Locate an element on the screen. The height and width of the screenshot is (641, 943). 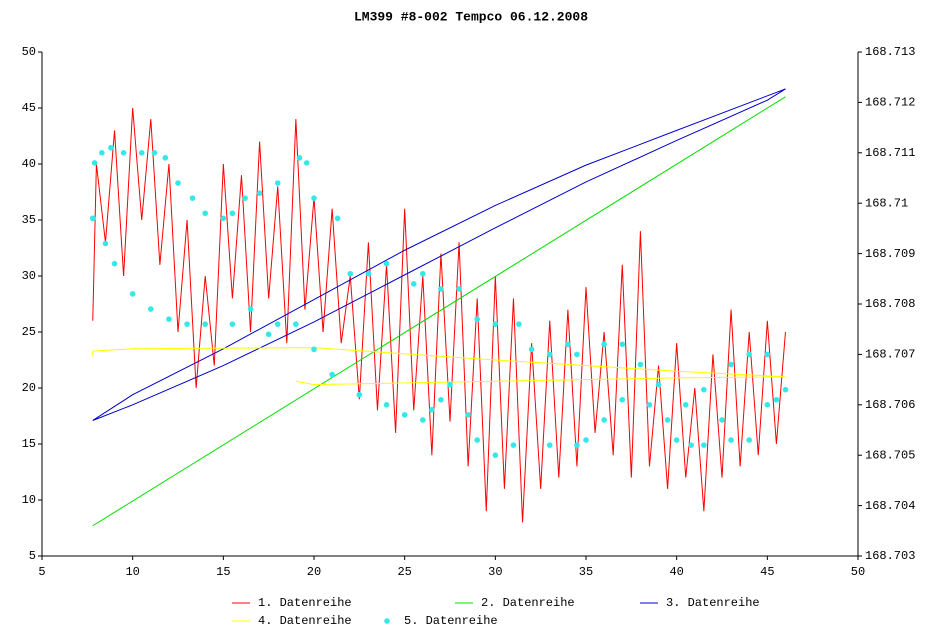
legend-label: 2. Datenreihe is located at coordinates (528, 603).